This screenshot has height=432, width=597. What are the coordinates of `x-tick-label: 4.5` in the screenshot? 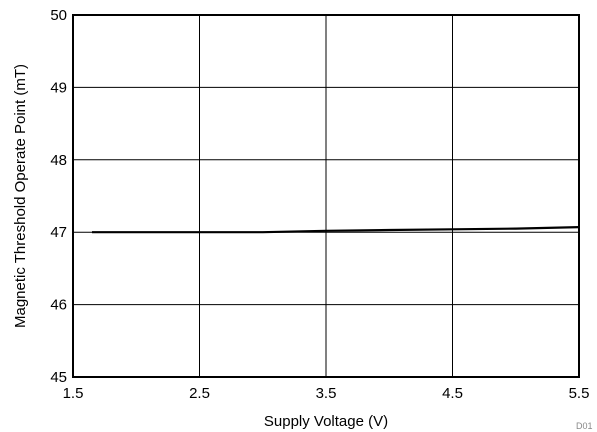 It's located at (452, 393).